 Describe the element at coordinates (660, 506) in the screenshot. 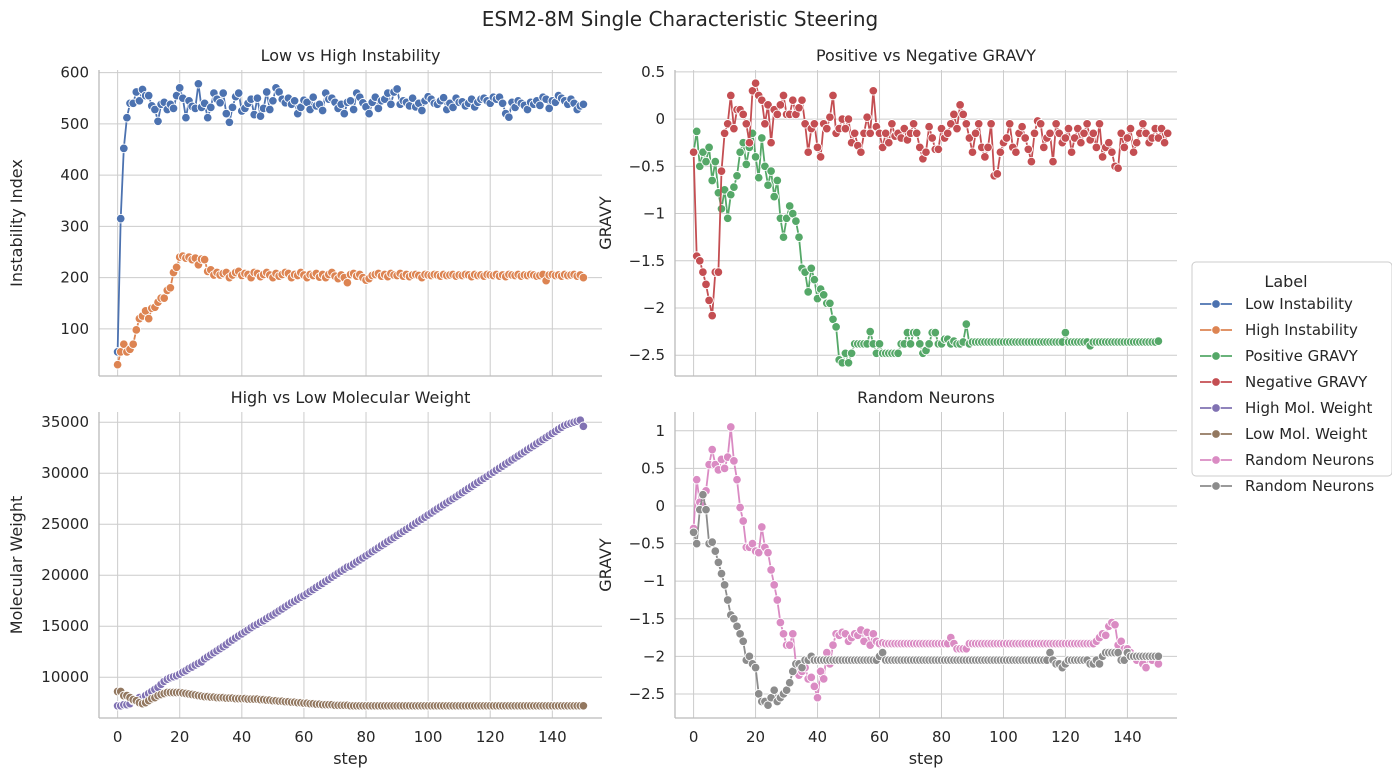

I see `y-tick-label: 0` at that location.